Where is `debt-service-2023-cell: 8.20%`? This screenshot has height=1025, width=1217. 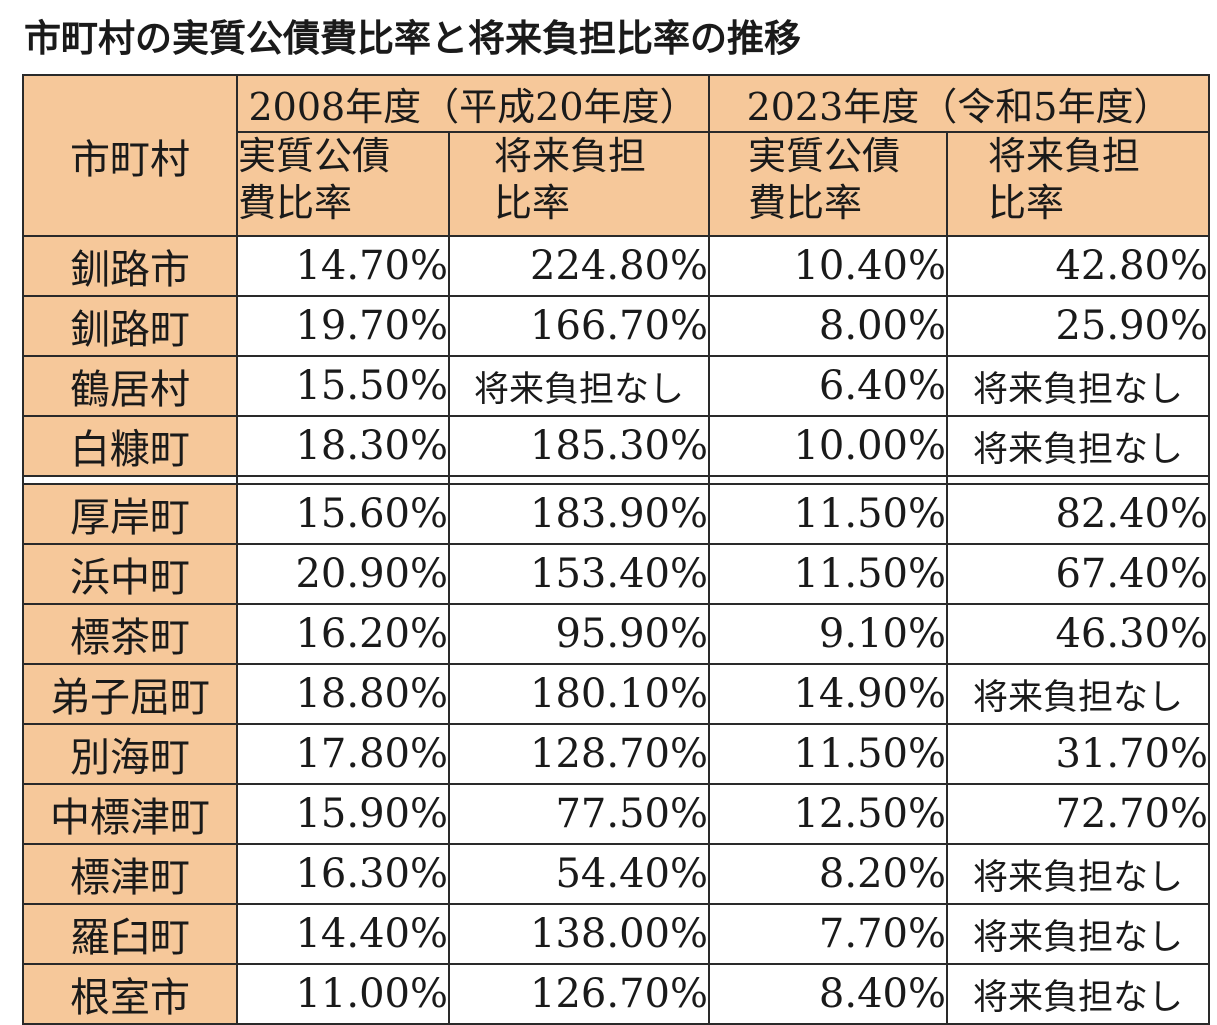 debt-service-2023-cell: 8.20% is located at coordinates (828, 874).